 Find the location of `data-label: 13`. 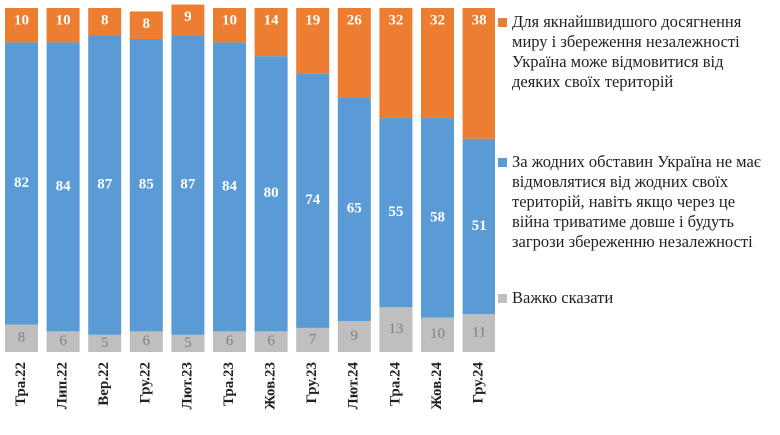

data-label: 13 is located at coordinates (395, 329).